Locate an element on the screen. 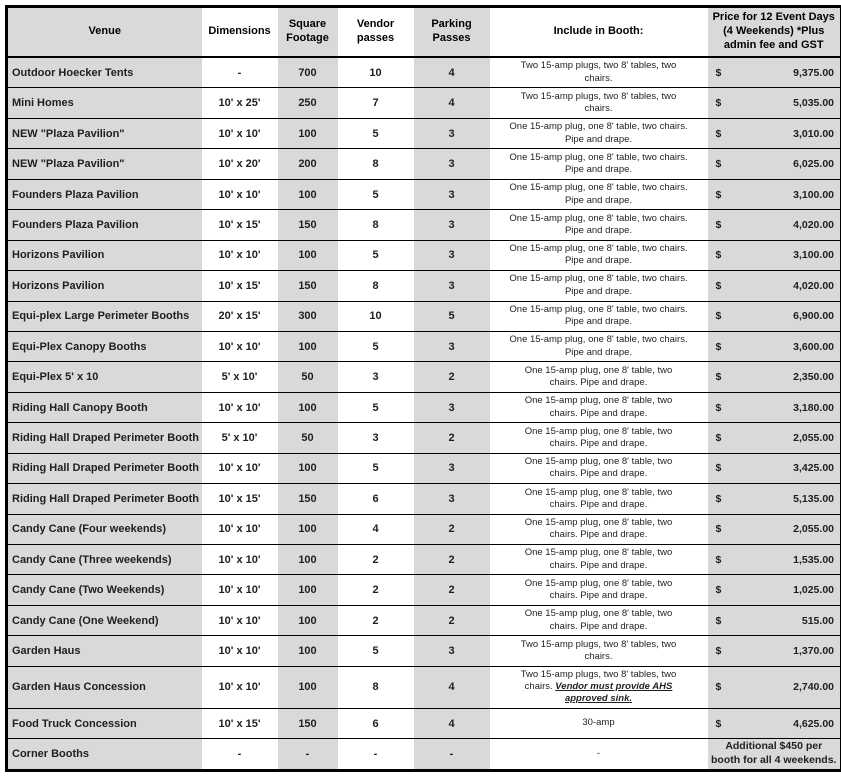  dimensions-cell: 10' x 15' is located at coordinates (239, 723).